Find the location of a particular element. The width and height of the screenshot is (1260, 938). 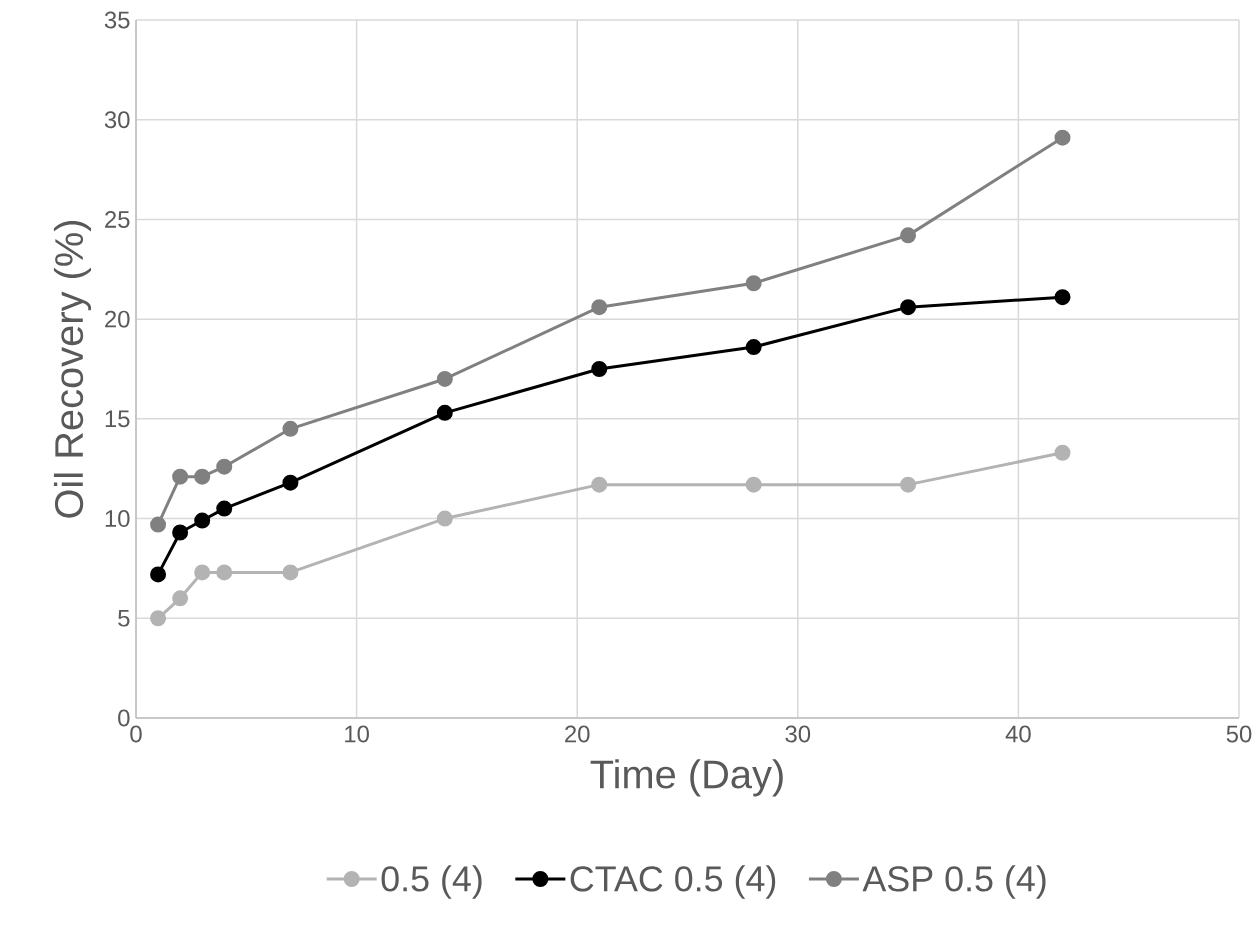

x-tick-label: 50 is located at coordinates (1239, 734).